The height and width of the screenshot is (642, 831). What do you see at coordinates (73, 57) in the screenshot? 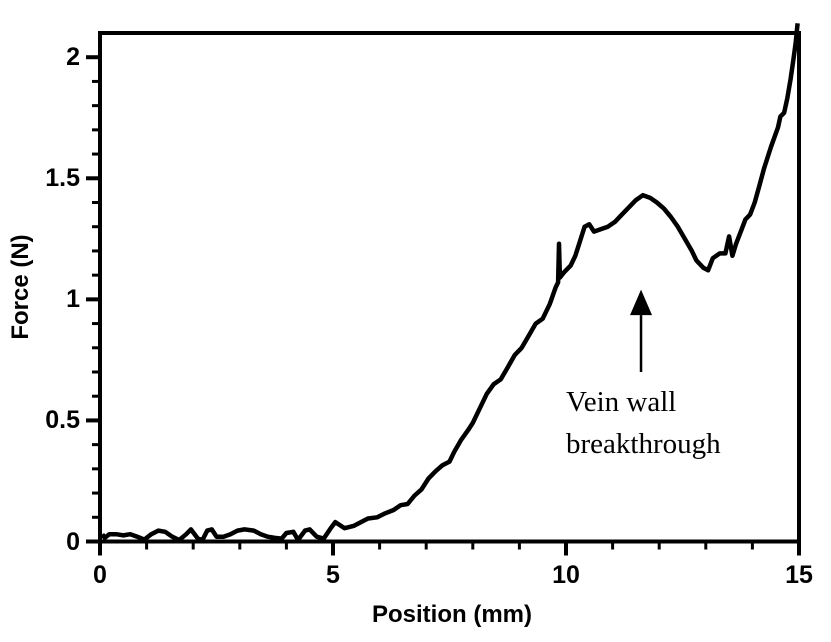
I see `y-tick-label-2: 2` at bounding box center [73, 57].